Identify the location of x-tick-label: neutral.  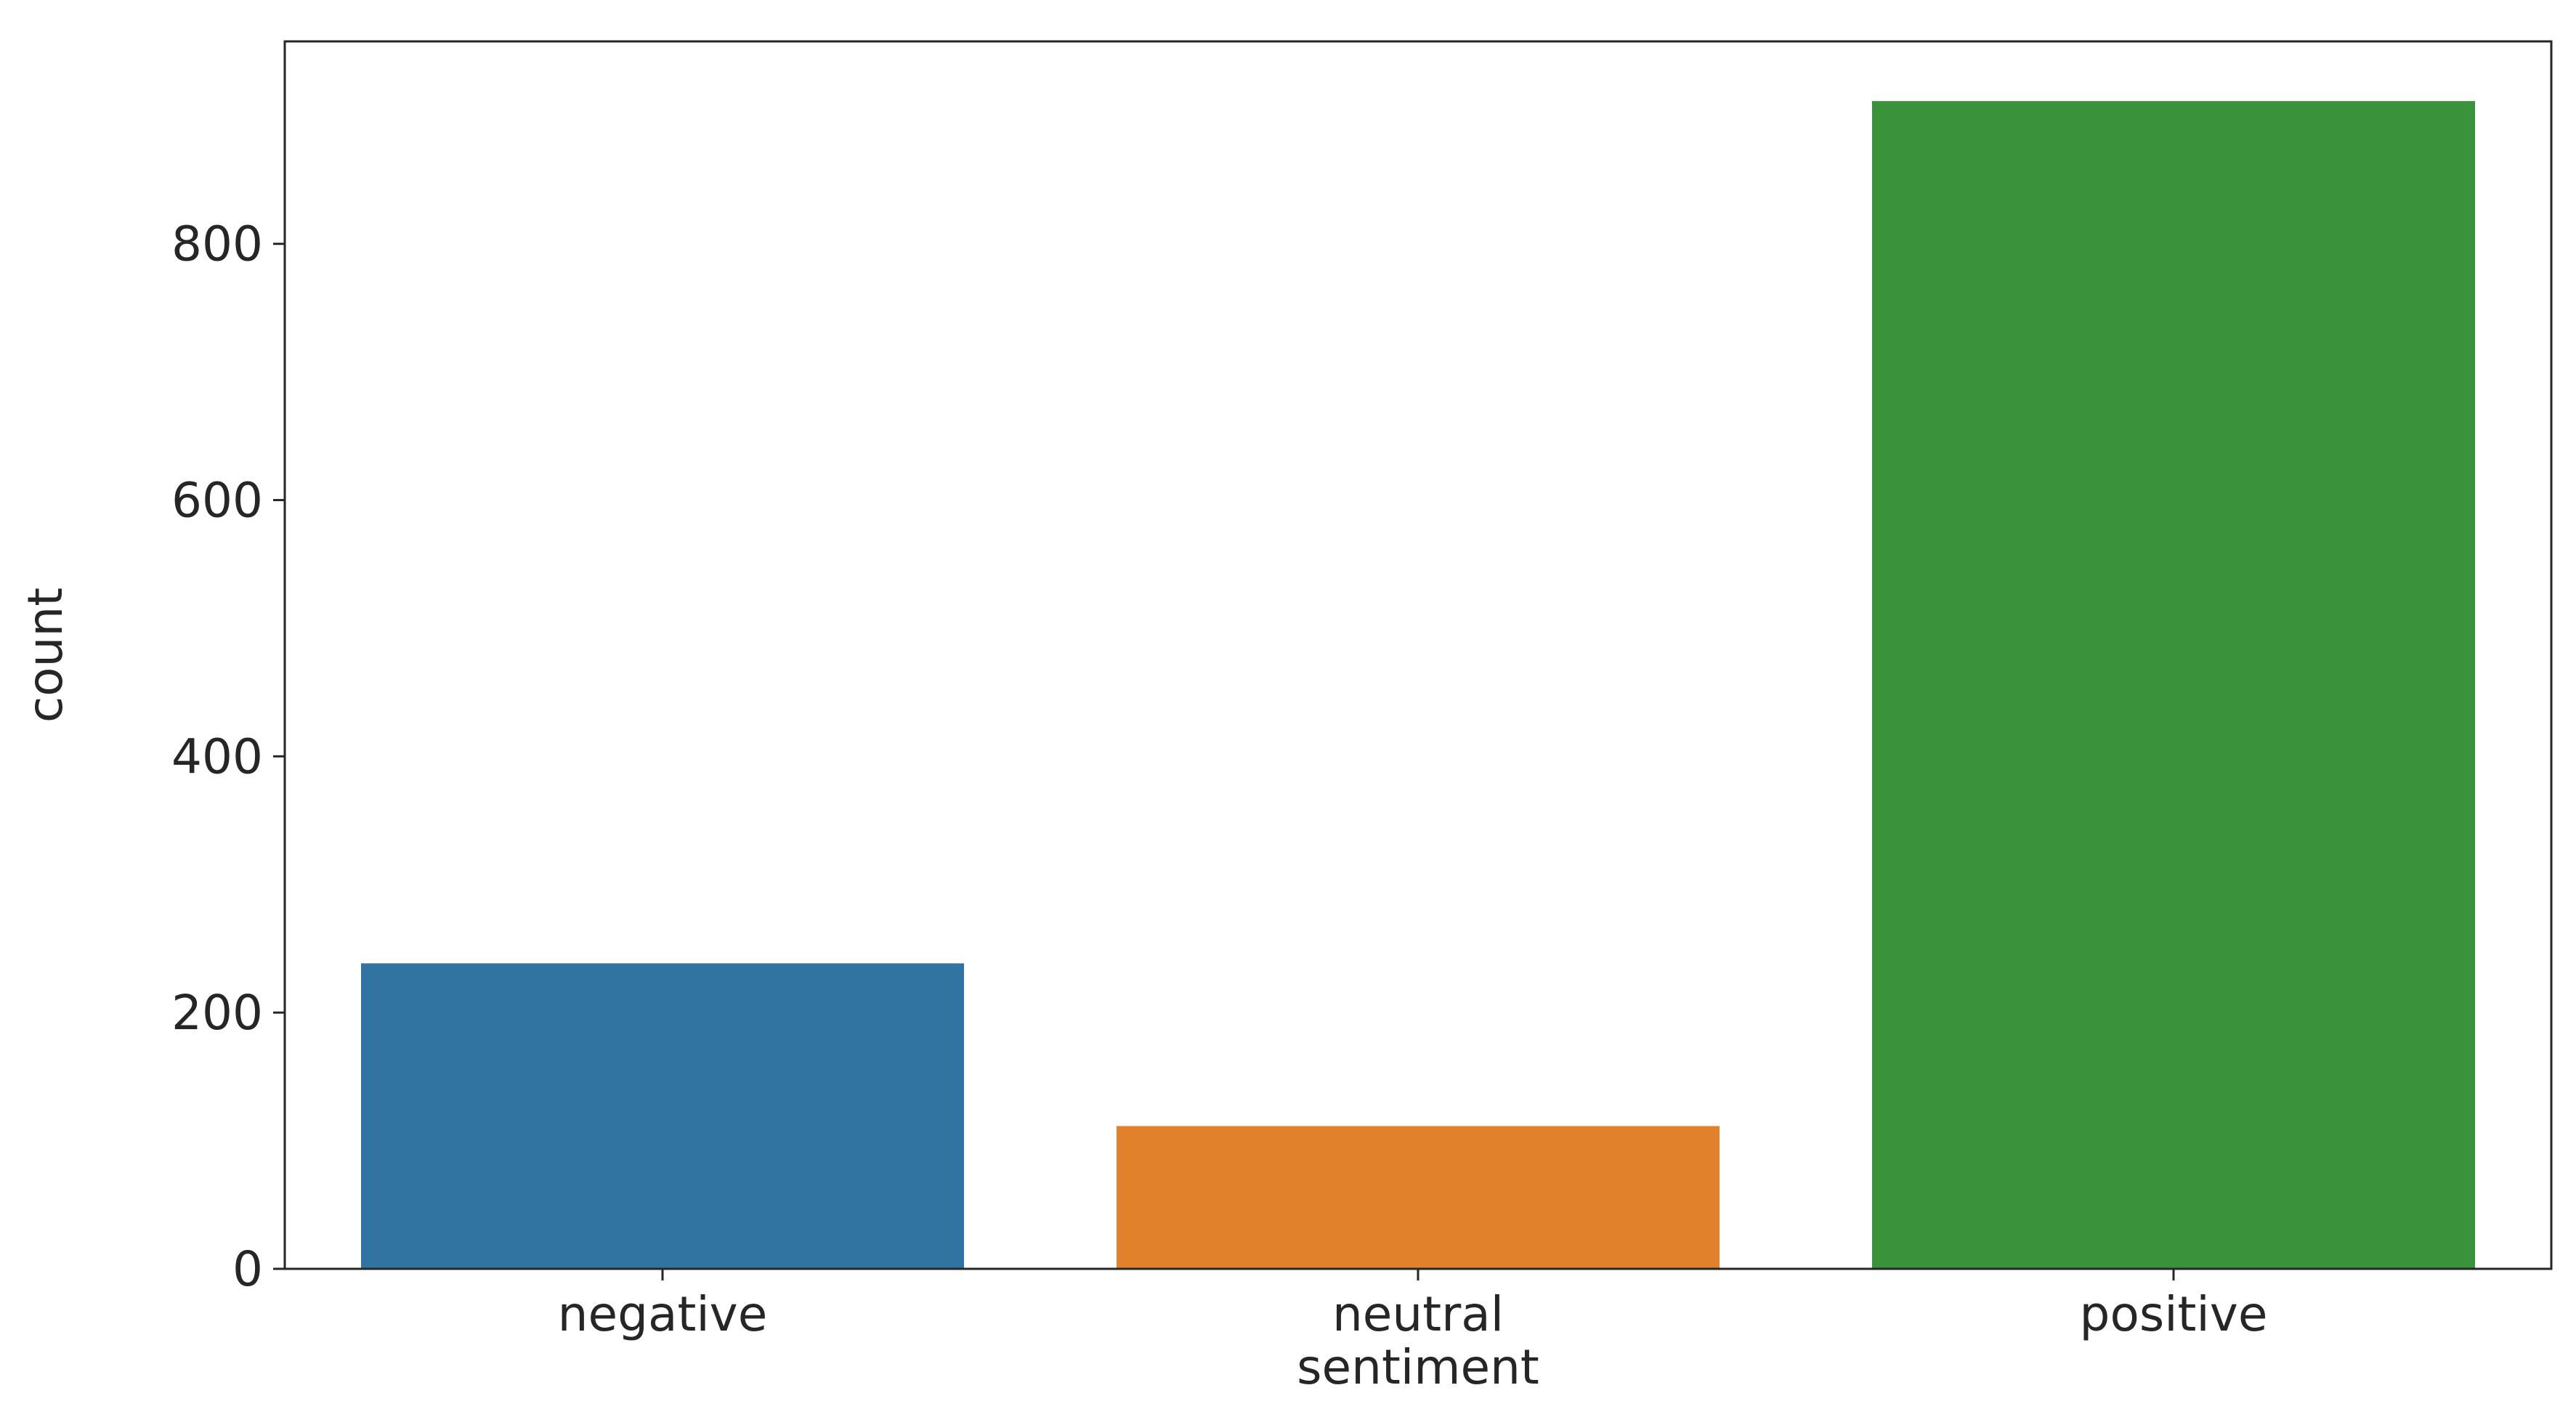
(1418, 1314).